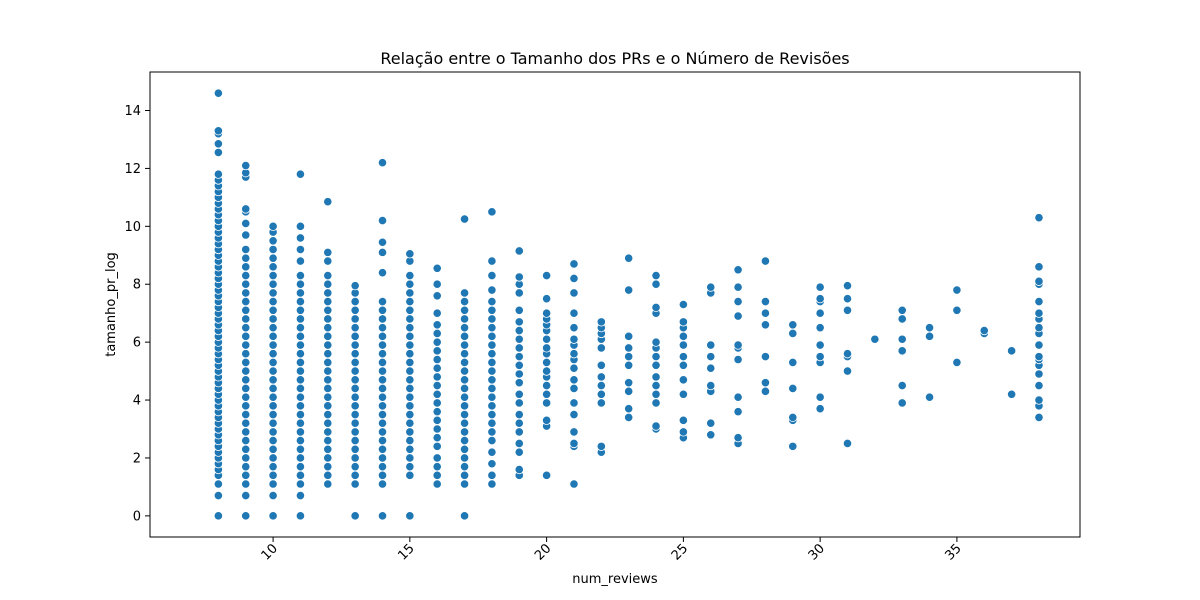  I want to click on y-axis-label: tamanho_pr_log, so click(111, 304).